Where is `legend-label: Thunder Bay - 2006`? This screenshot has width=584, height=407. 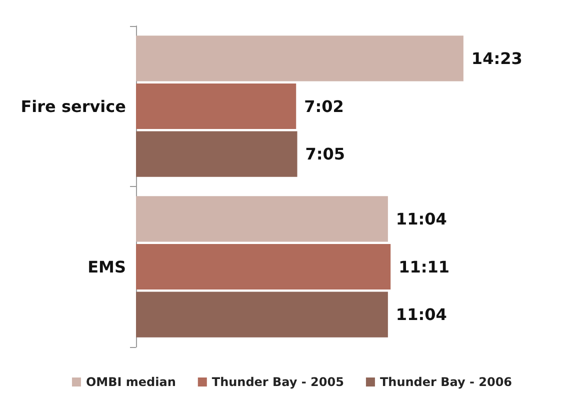
legend-label: Thunder Bay - 2006 is located at coordinates (446, 382).